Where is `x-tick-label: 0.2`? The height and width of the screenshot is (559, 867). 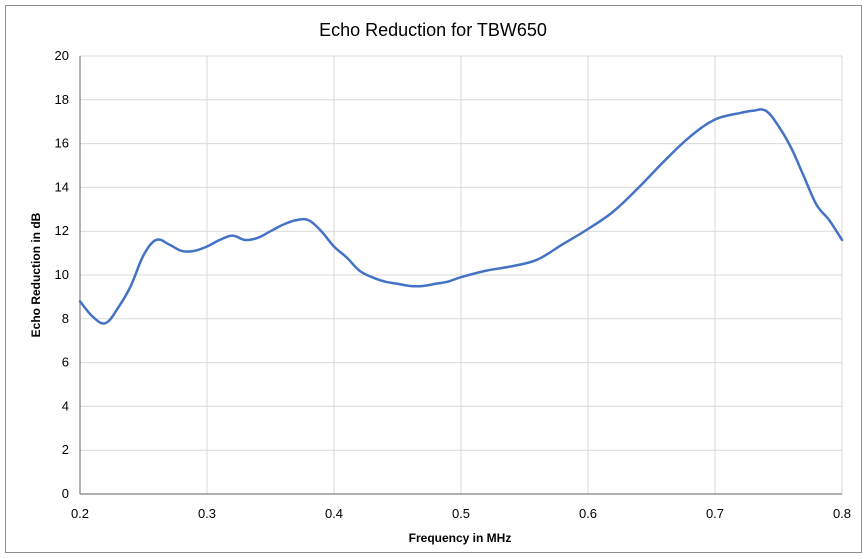 x-tick-label: 0.2 is located at coordinates (80, 513).